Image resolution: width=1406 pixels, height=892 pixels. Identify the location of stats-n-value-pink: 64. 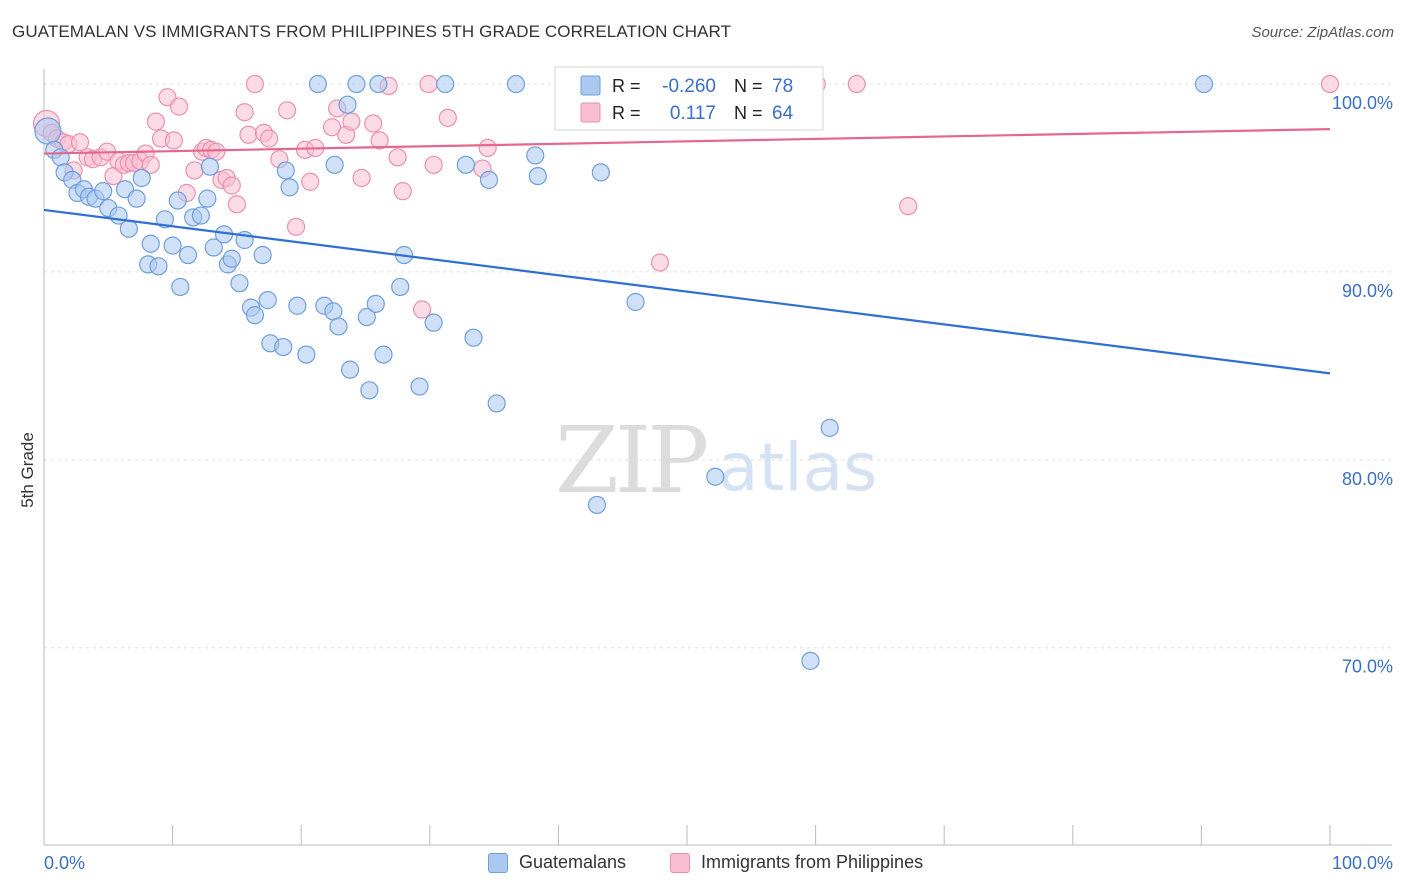
(783, 113).